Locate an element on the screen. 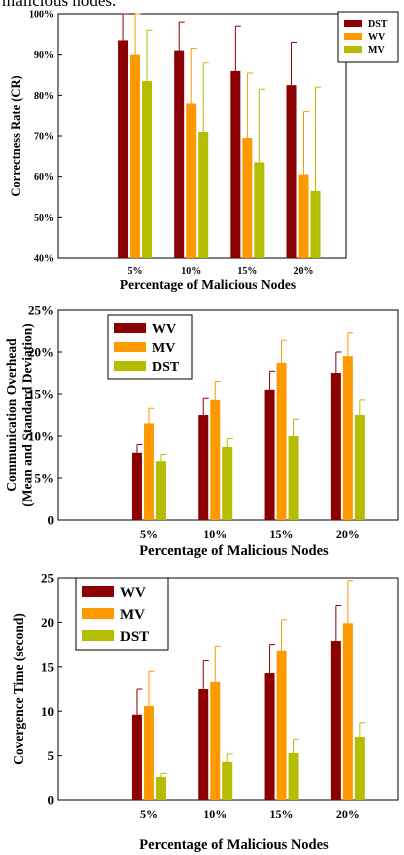 The image size is (404, 855). y-tick-label: 50% is located at coordinates (44, 218).